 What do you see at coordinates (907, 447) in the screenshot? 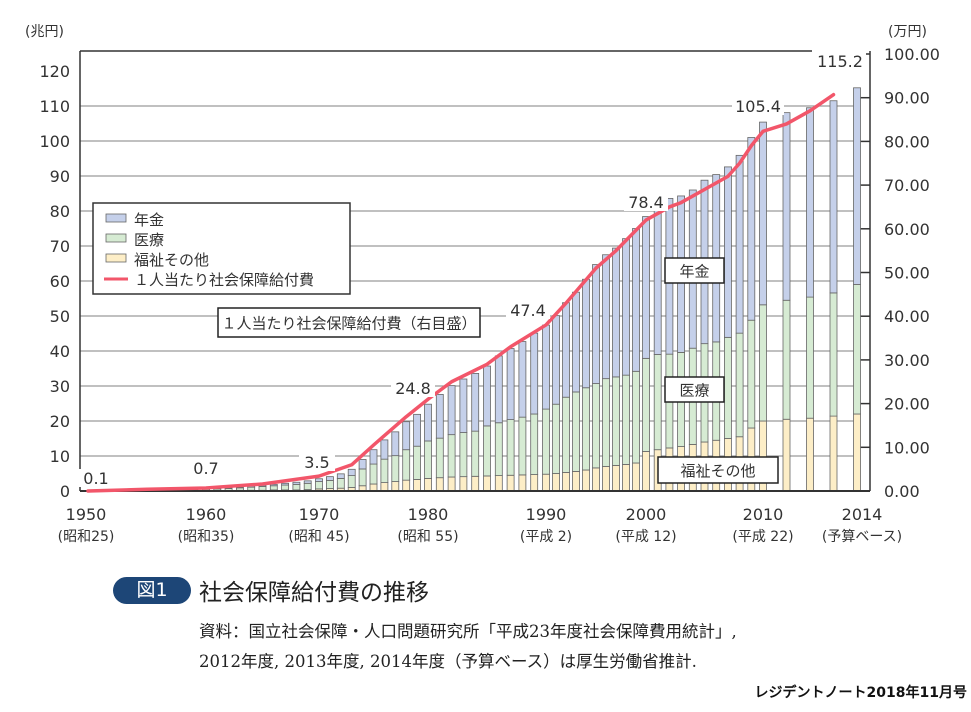
I see `right-tick-label: 10.00` at bounding box center [907, 447].